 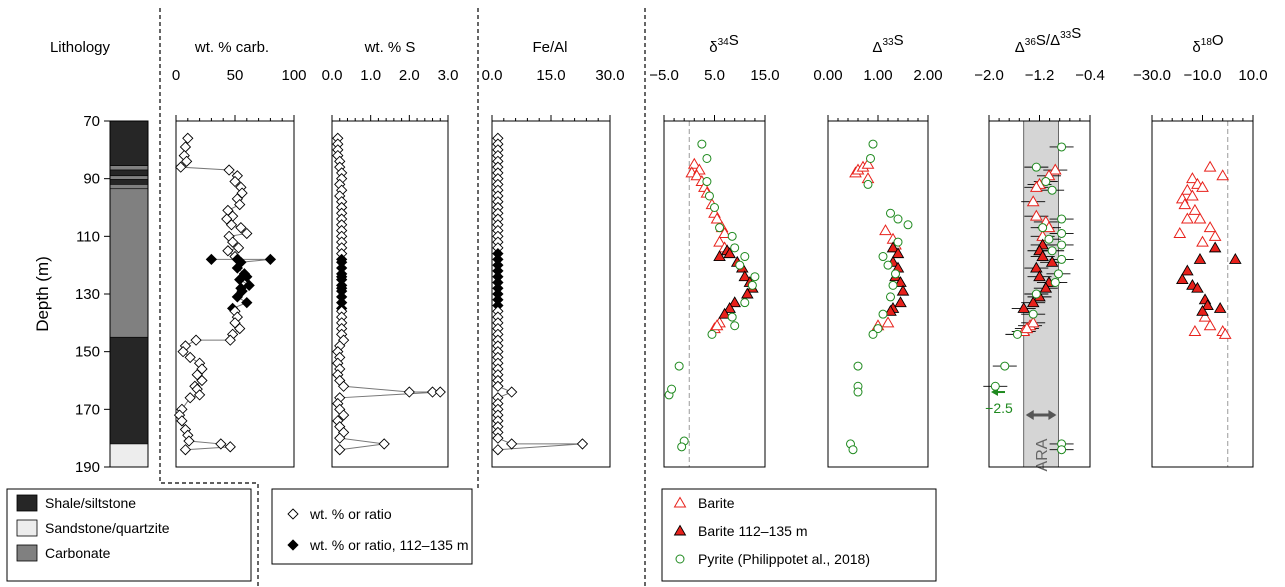 What do you see at coordinates (27, 503) in the screenshot?
I see `legend-swatch-shale` at bounding box center [27, 503].